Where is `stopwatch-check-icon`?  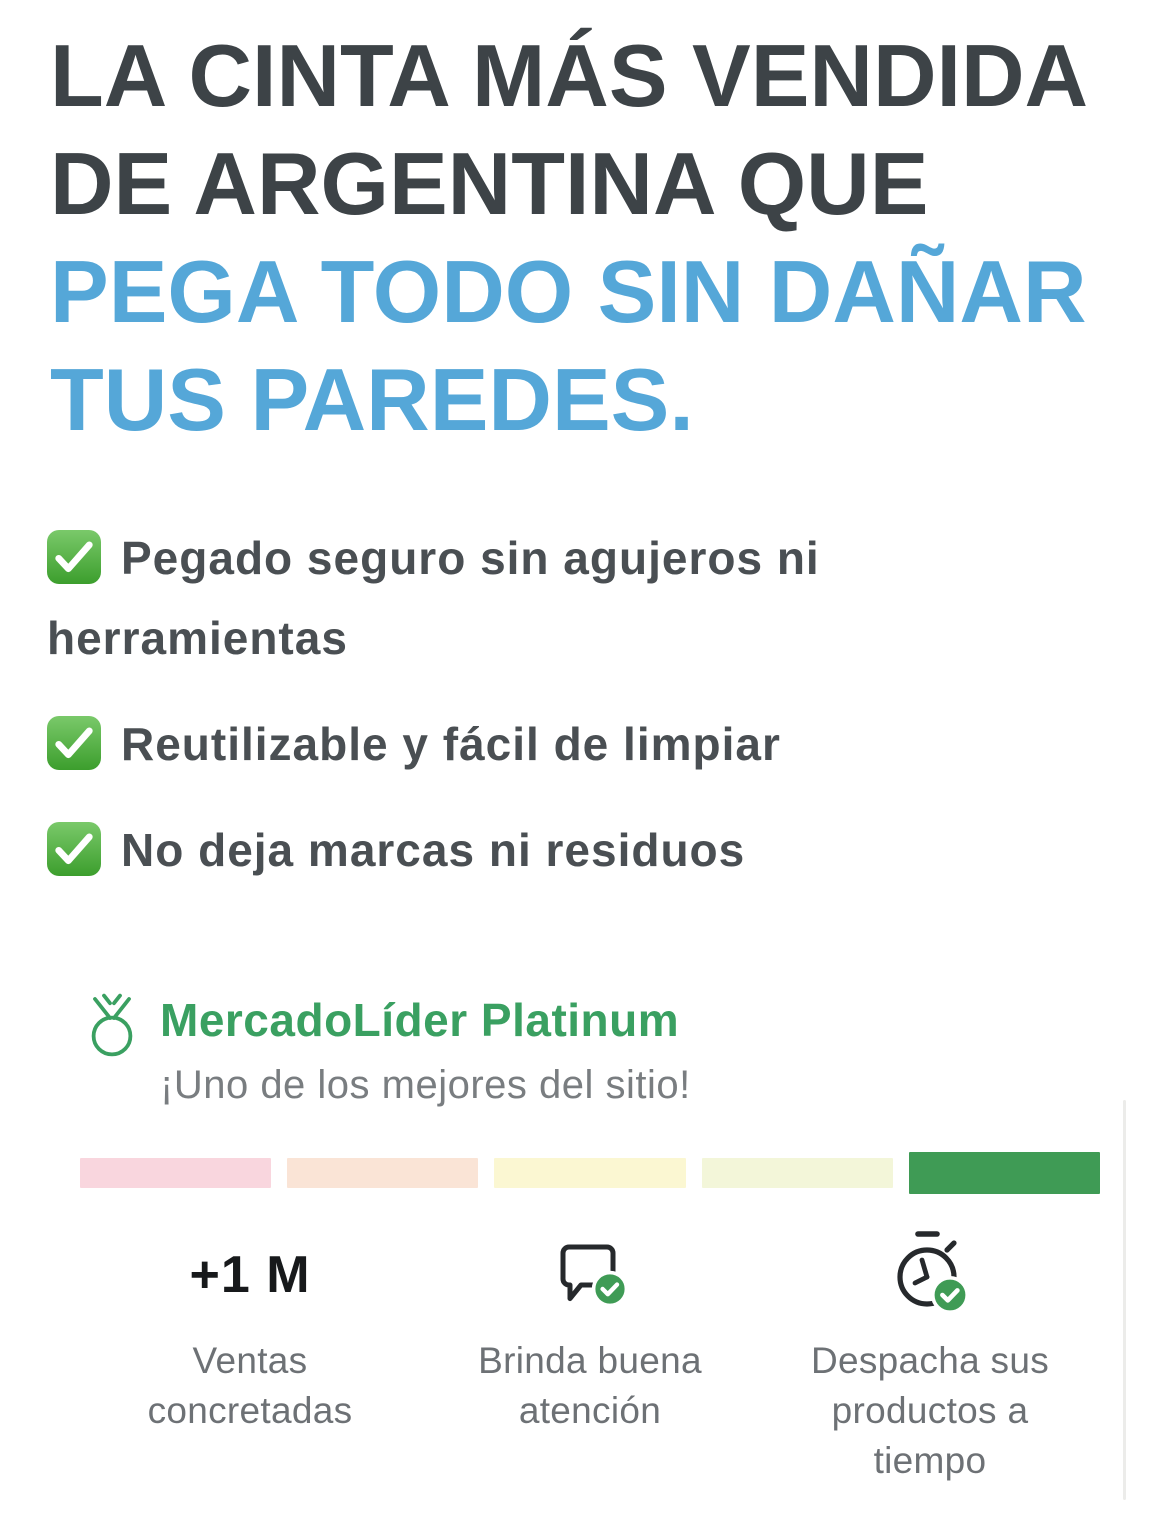 stopwatch-check-icon is located at coordinates (930, 1275).